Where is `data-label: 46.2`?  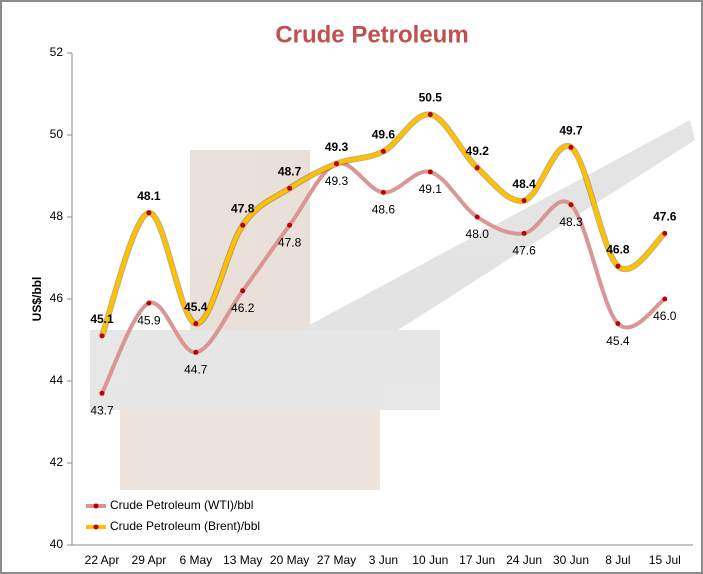 data-label: 46.2 is located at coordinates (243, 308).